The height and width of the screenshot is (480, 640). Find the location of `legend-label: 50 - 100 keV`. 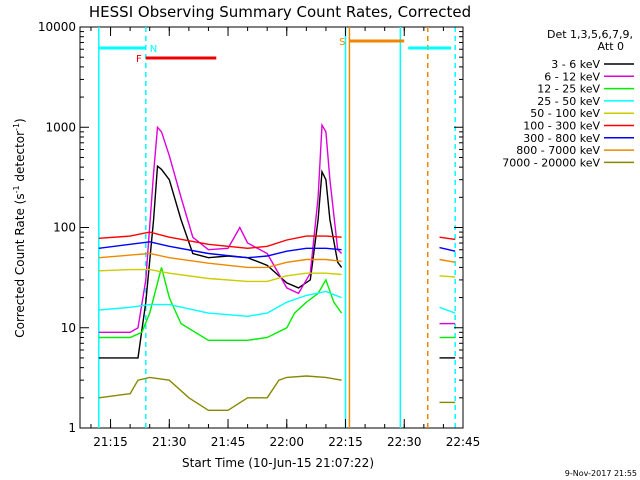

legend-label: 50 - 100 keV is located at coordinates (565, 113).